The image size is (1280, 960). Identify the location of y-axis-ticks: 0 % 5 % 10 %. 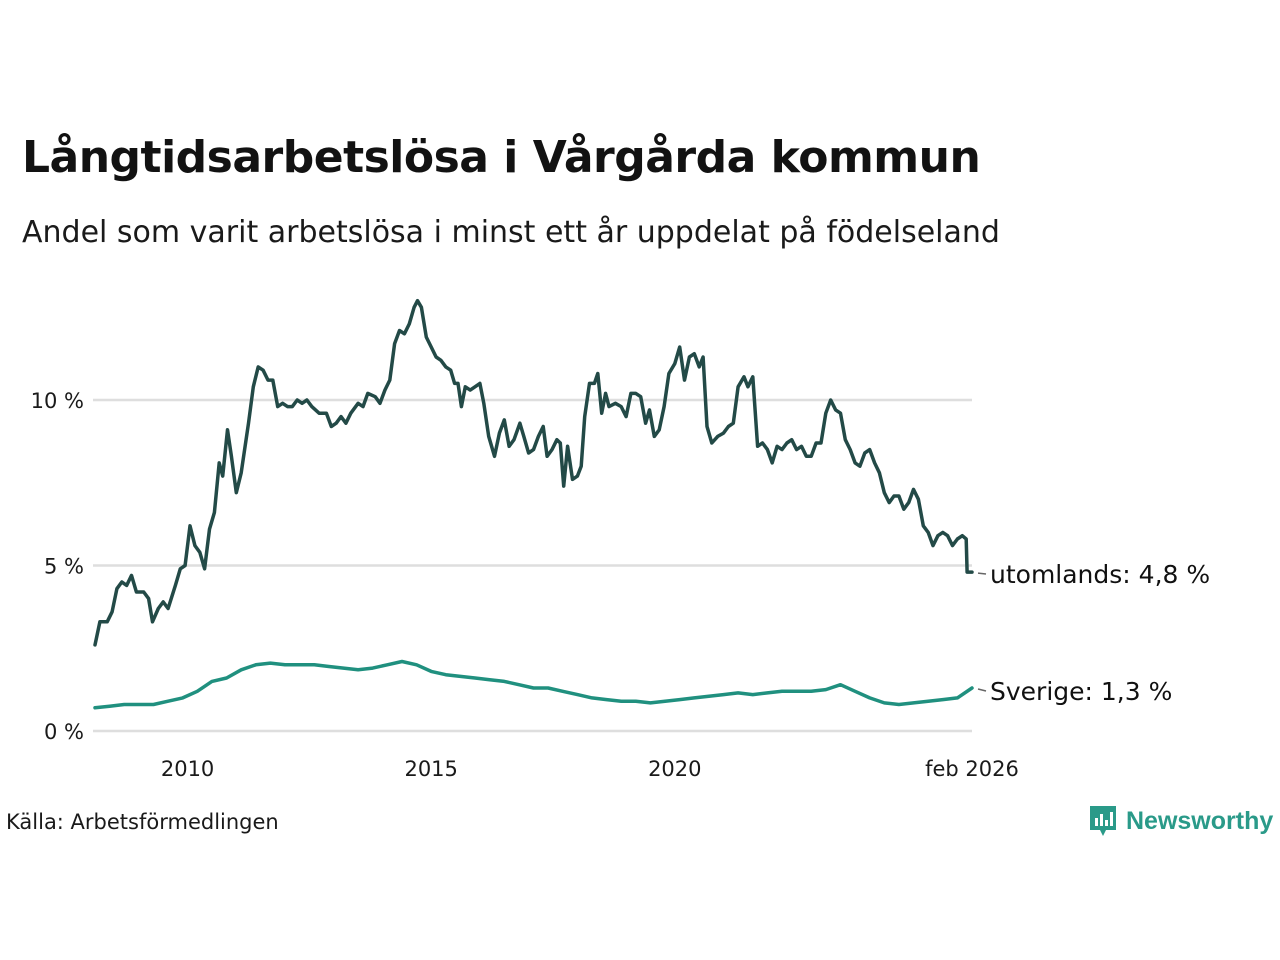
(57, 566).